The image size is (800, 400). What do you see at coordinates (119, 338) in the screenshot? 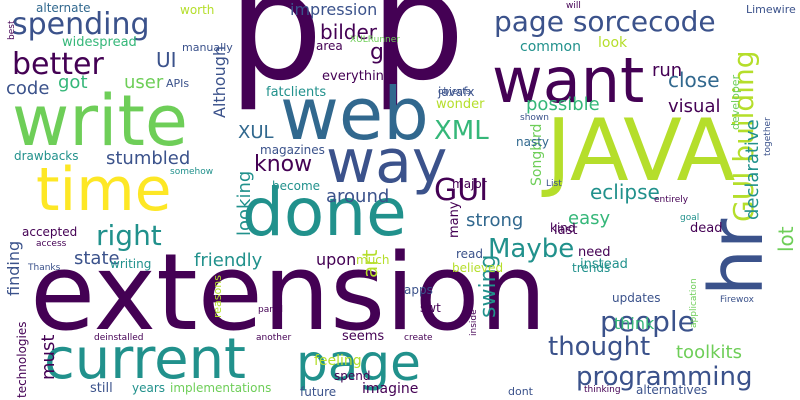
I see `word-deinstalled: deinstalled` at bounding box center [119, 338].